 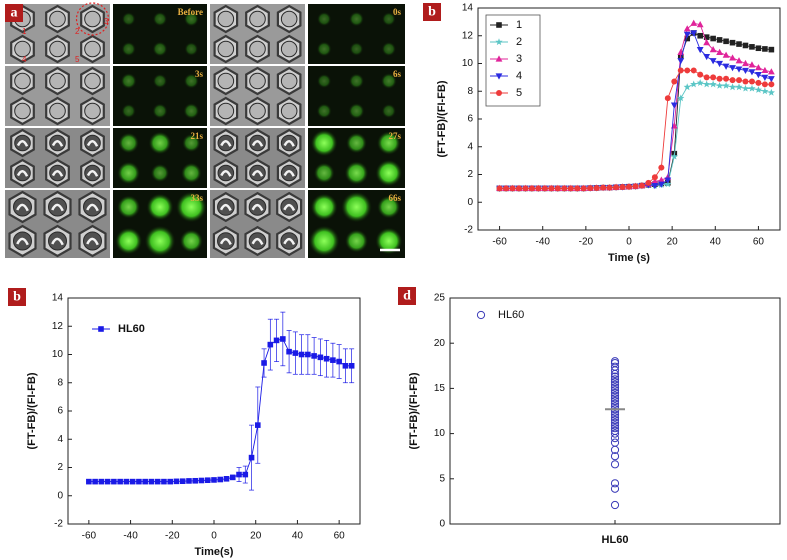 I want to click on y-axis-label: (FT-FB)/(FI-FB), so click(x=32, y=410).